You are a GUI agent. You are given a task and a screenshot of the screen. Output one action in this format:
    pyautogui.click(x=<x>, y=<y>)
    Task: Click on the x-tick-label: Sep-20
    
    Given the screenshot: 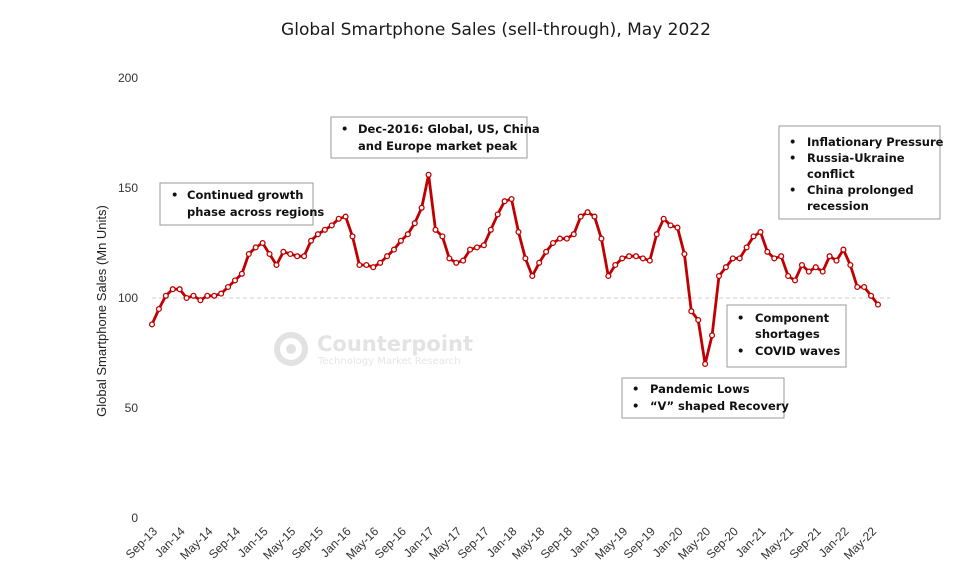 What is the action you would take?
    pyautogui.click(x=722, y=542)
    